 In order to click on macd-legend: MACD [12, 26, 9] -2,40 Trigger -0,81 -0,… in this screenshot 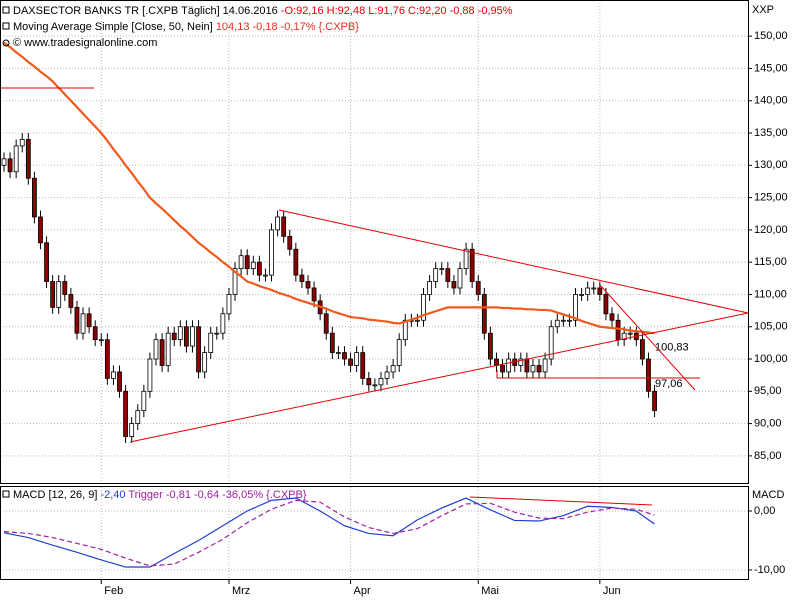, I will do `click(160, 495)`.